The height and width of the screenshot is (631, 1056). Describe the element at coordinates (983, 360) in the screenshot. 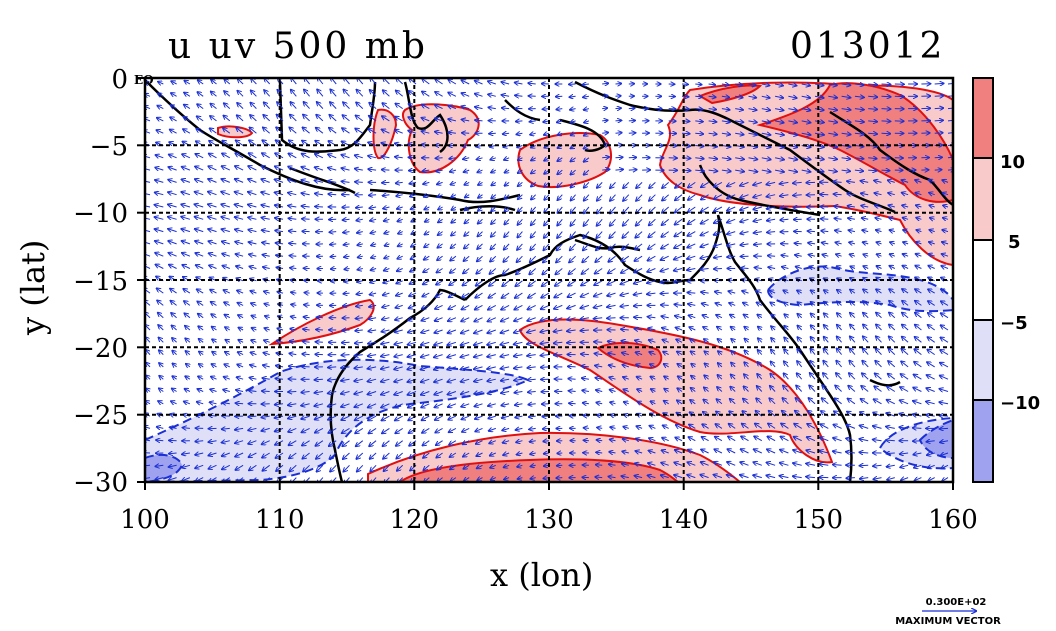

I see `colorbar-segment-negative` at that location.